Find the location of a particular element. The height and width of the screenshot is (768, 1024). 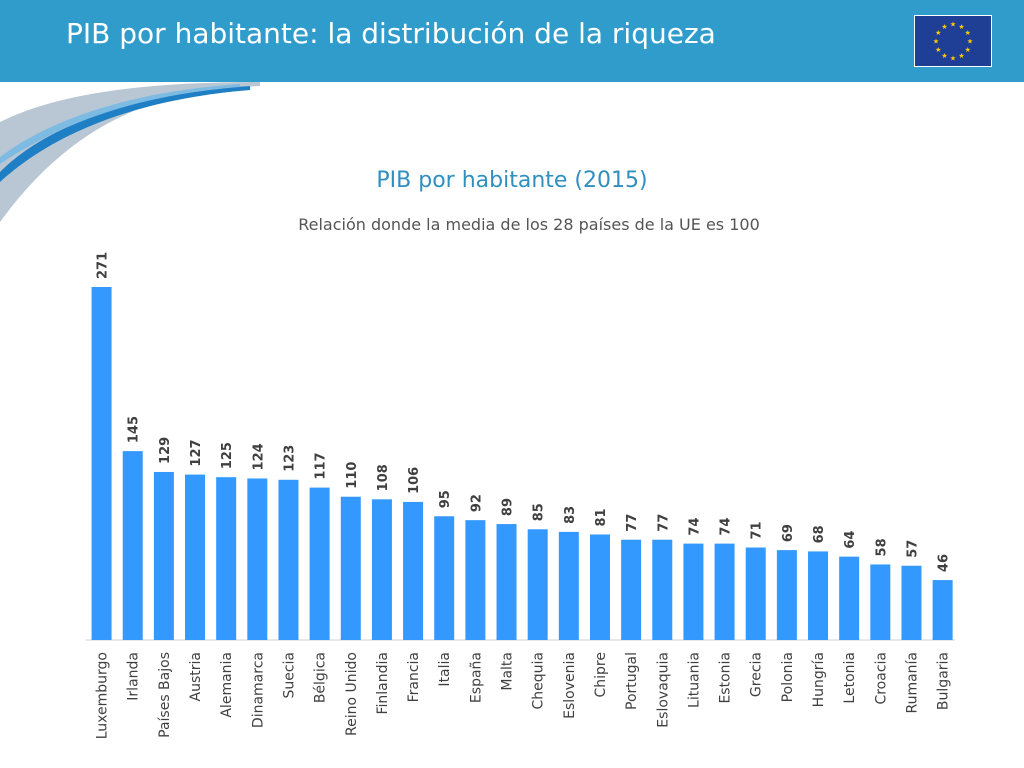

category-label-2: Países Bajos is located at coordinates (165, 695).